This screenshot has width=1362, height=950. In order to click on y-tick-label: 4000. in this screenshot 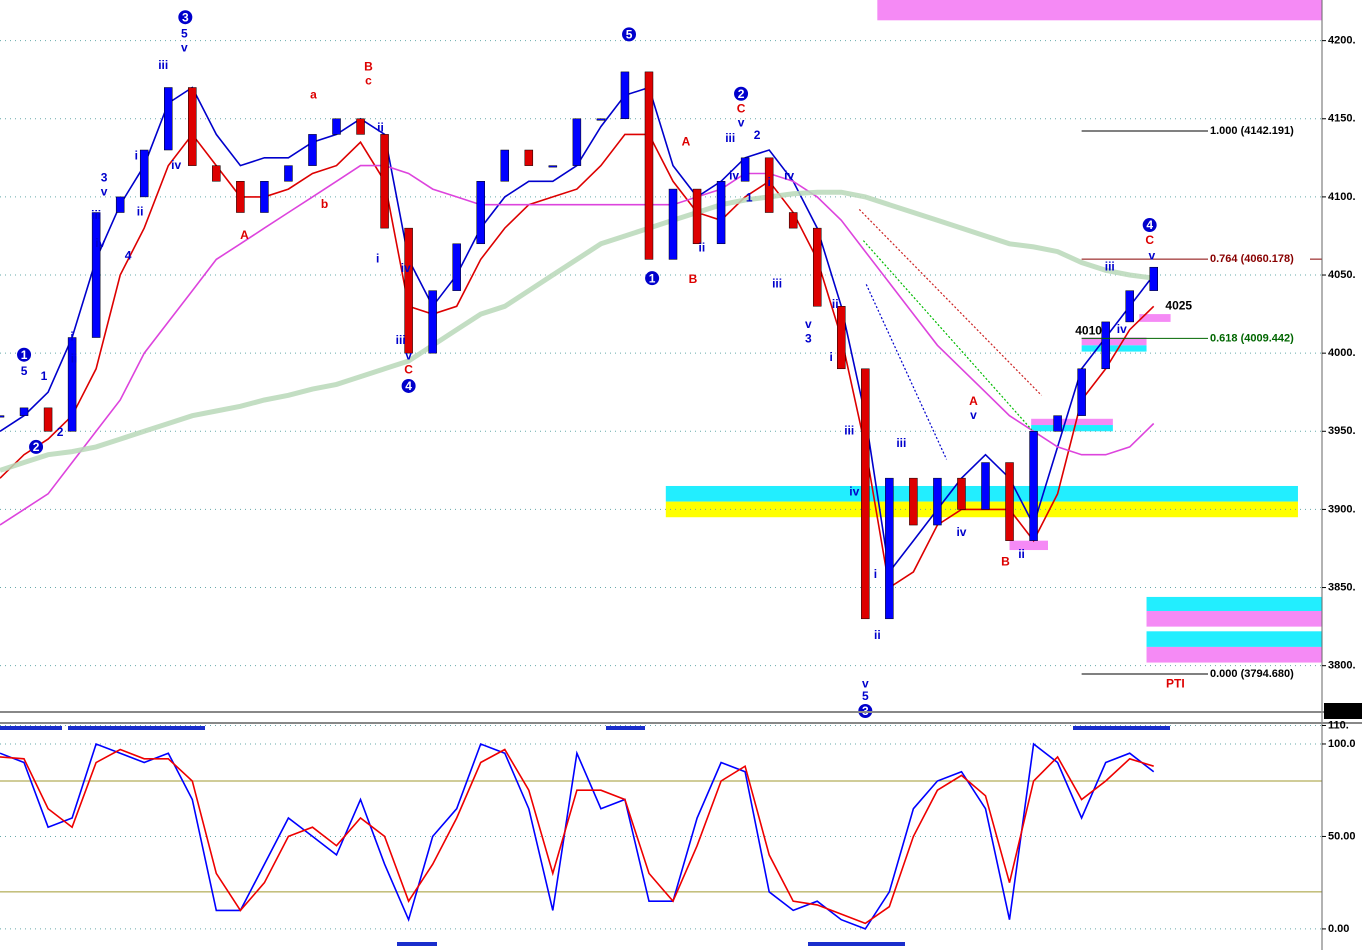, I will do `click(1342, 353)`.